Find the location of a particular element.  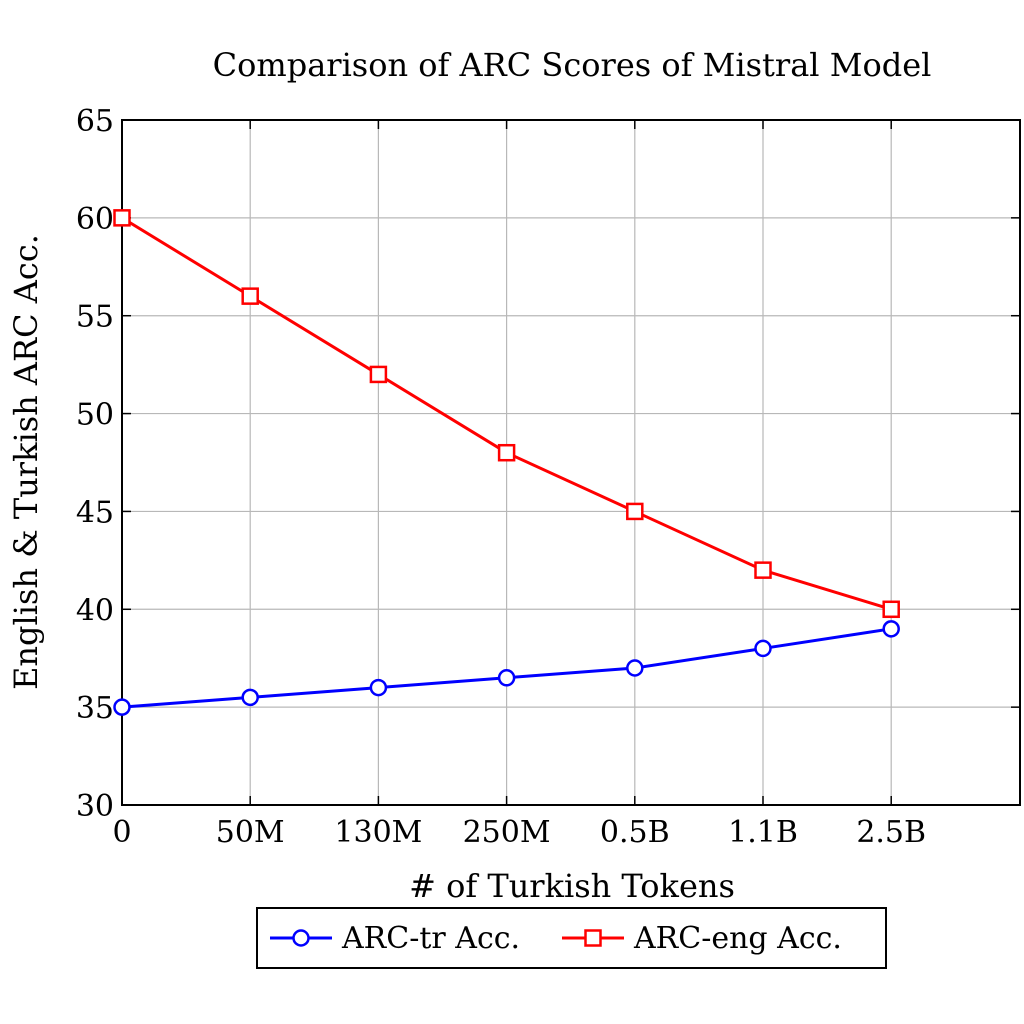

legend-items: ARC-tr Acc. ARC-eng Acc. is located at coordinates (556, 938).